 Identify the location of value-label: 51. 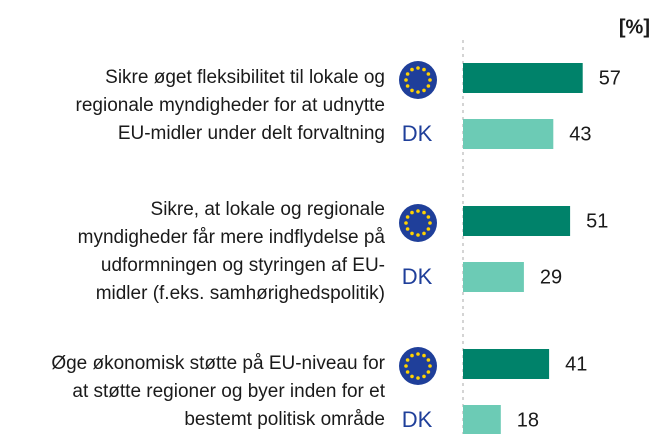
(597, 221).